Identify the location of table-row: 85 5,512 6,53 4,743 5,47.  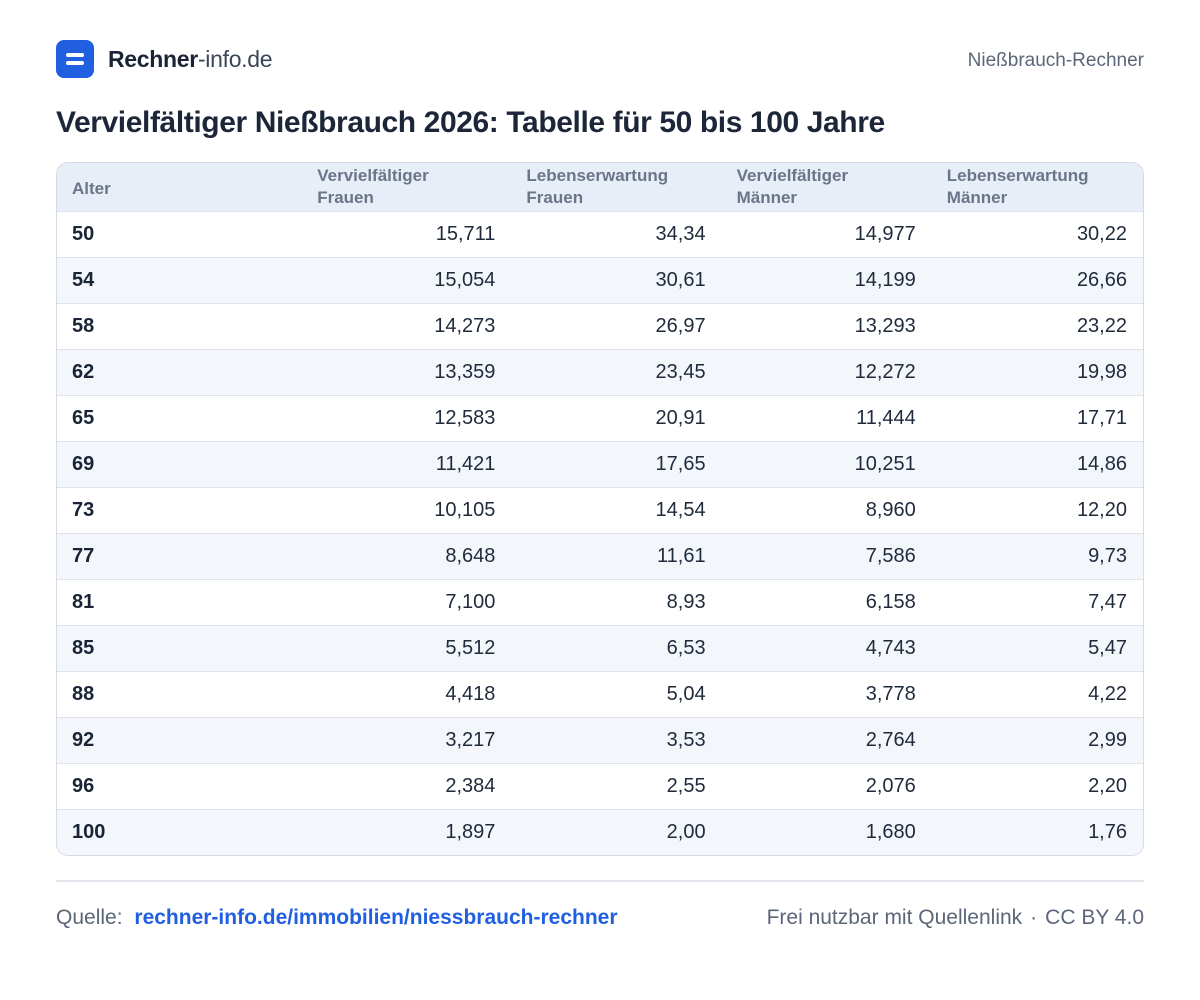
(600, 648).